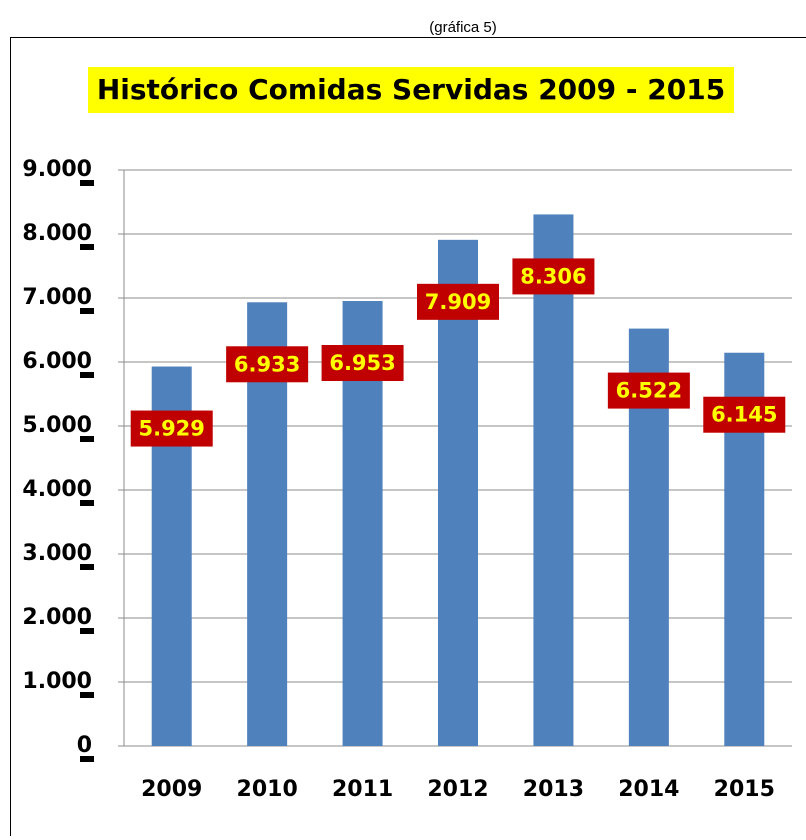 The height and width of the screenshot is (840, 806). Describe the element at coordinates (267, 364) in the screenshot. I see `data-label: 6.933` at that location.